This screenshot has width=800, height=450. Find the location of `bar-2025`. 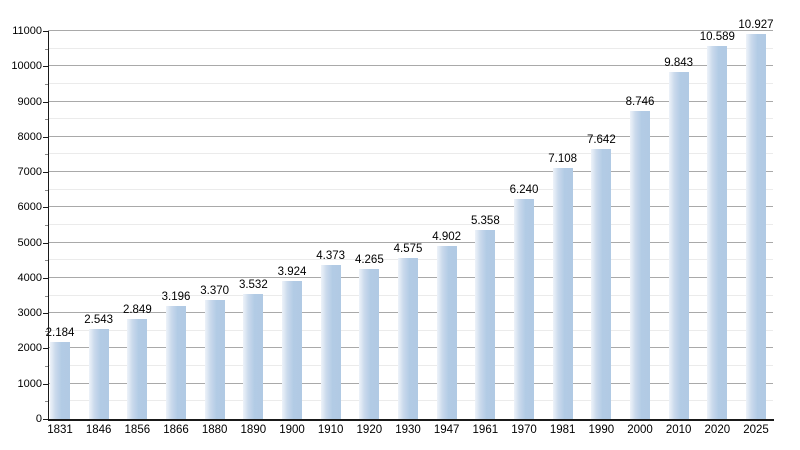

bar-2025 is located at coordinates (756, 226).